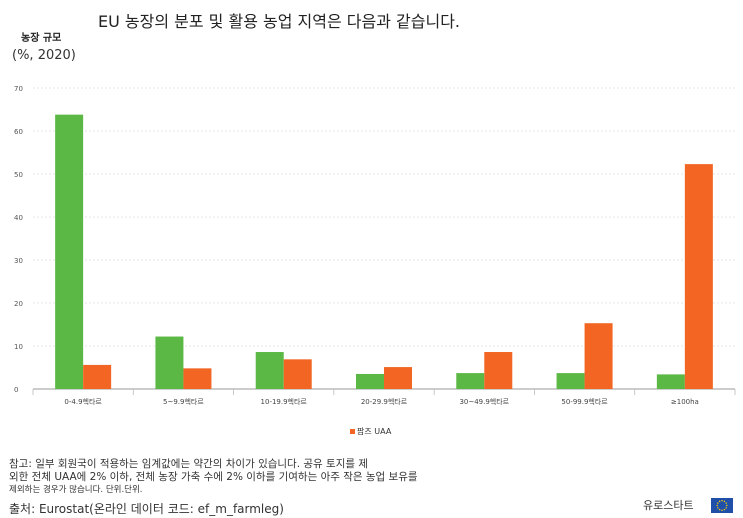 This screenshot has height=518, width=743. What do you see at coordinates (18, 261) in the screenshot?
I see `y-tick-label: 30` at bounding box center [18, 261].